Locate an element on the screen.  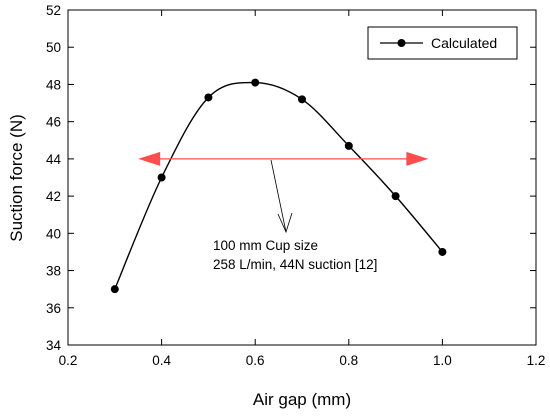
legend: Calculated is located at coordinates (442, 43).